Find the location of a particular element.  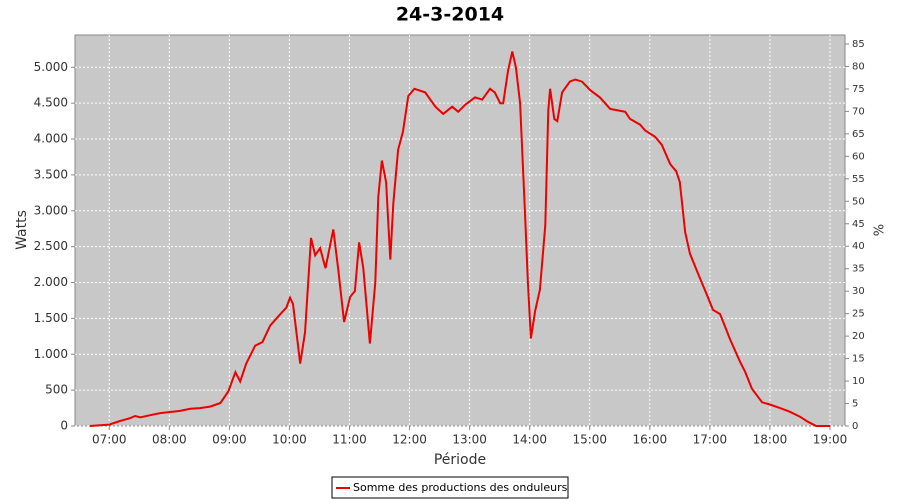

y-tick-label: 5.000 is located at coordinates (51, 67).